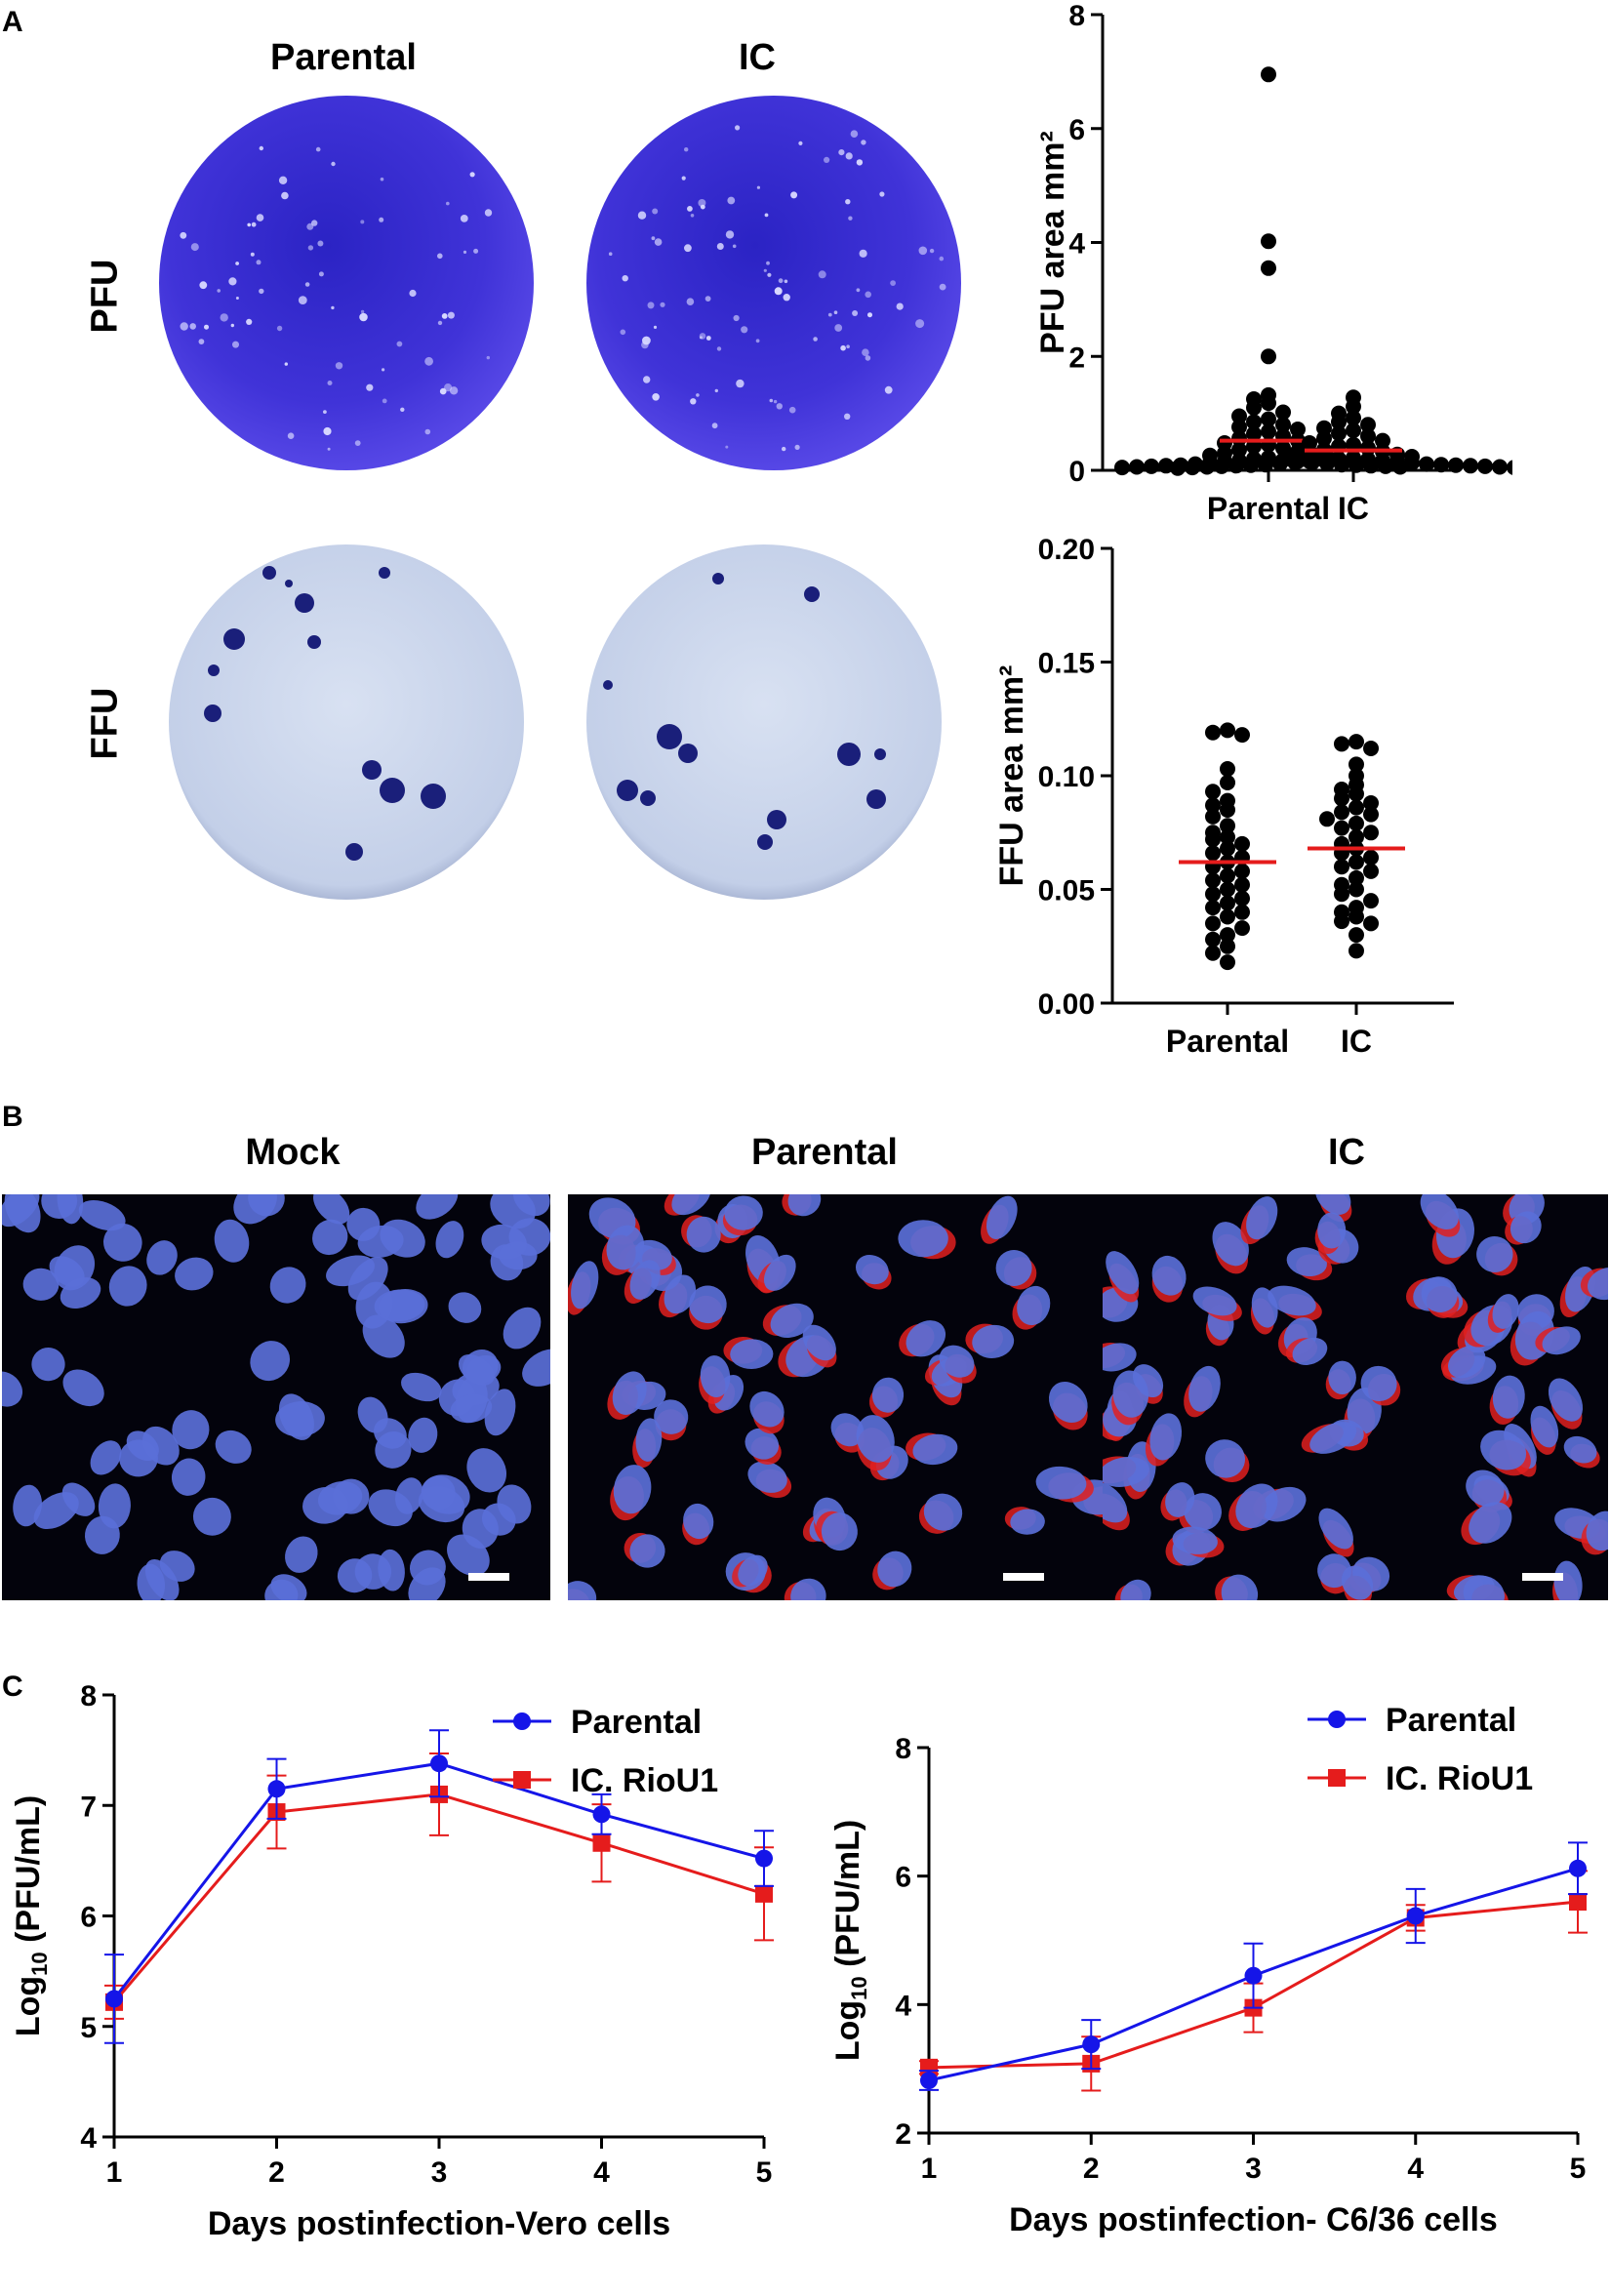  I want to click on x-tick-label: 2, so click(1091, 2169).